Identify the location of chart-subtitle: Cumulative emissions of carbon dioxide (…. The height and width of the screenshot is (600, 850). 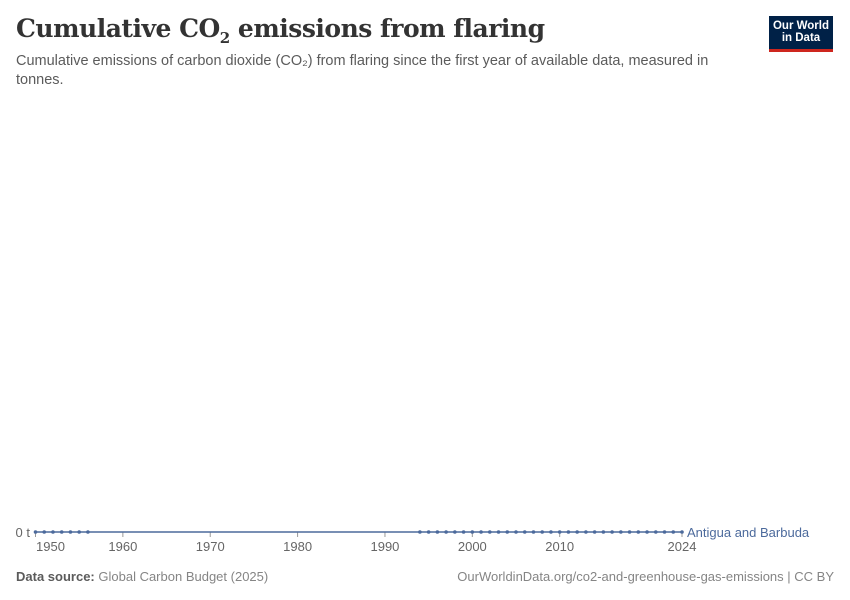
(362, 70).